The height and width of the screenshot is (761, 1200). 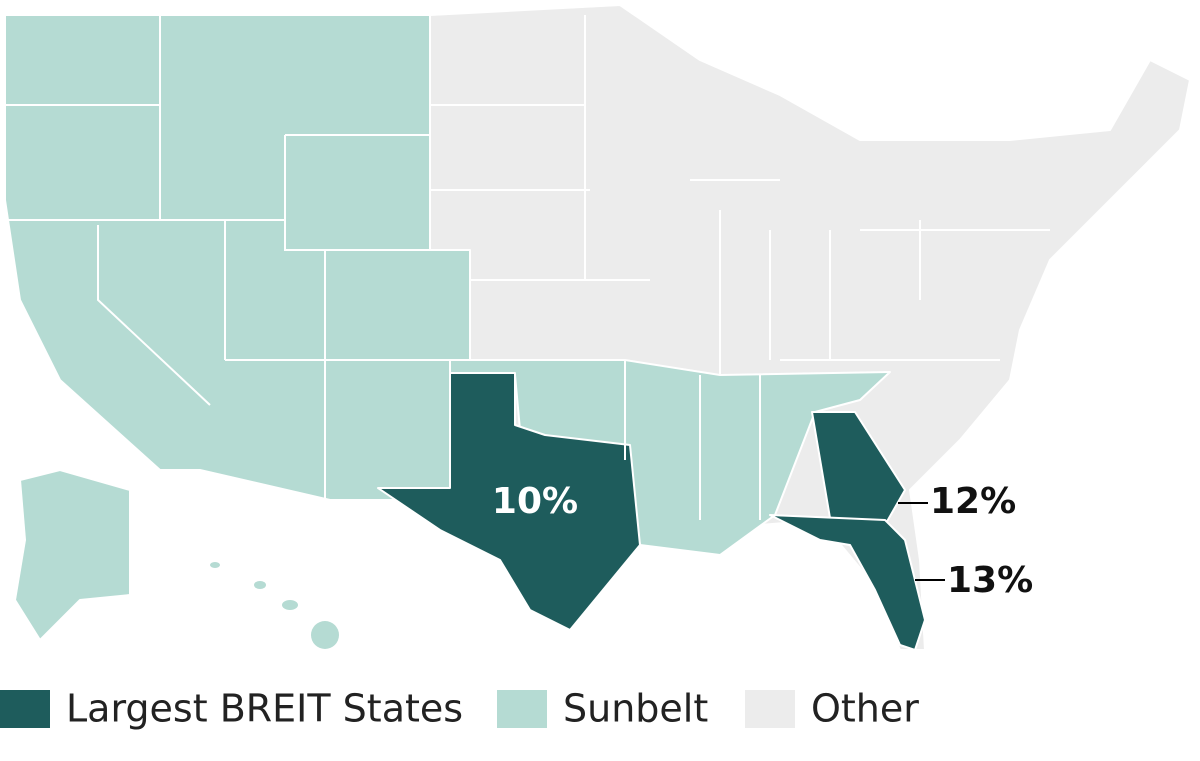 What do you see at coordinates (635, 709) in the screenshot?
I see `legend-label: Sunbelt` at bounding box center [635, 709].